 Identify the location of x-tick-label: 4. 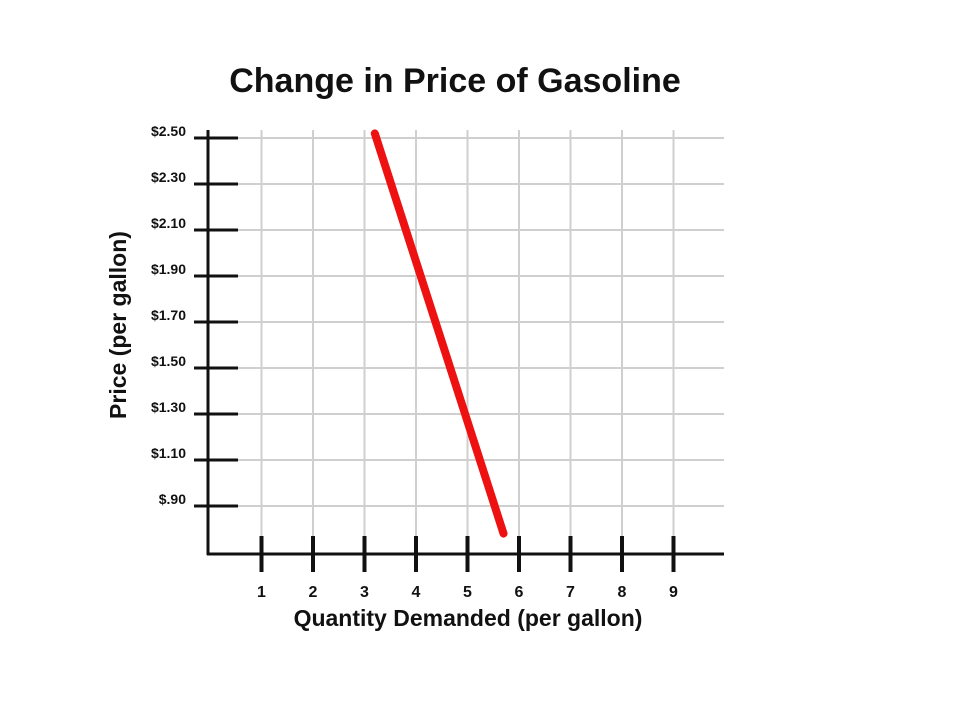
(416, 592).